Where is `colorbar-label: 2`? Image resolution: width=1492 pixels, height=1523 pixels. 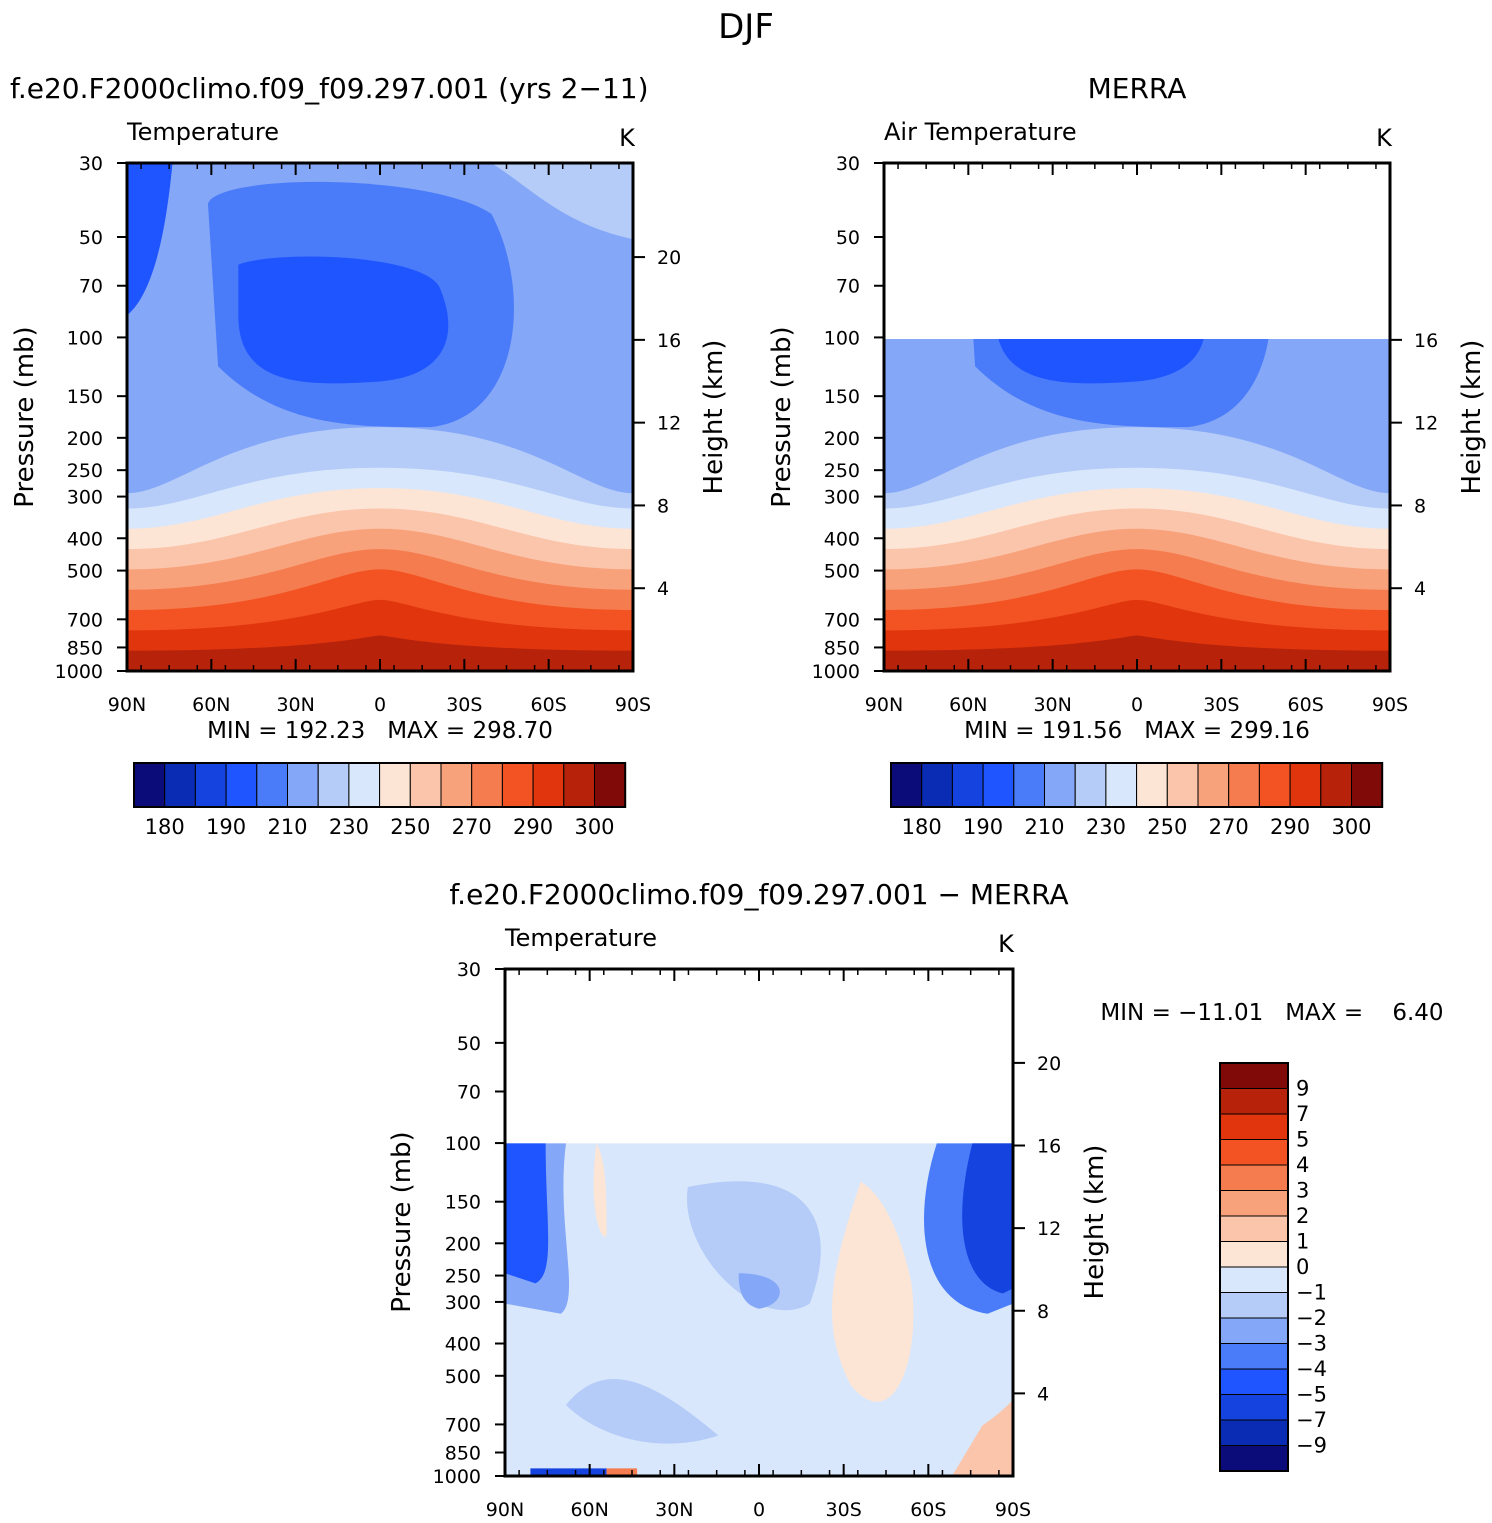 colorbar-label: 2 is located at coordinates (1302, 1216).